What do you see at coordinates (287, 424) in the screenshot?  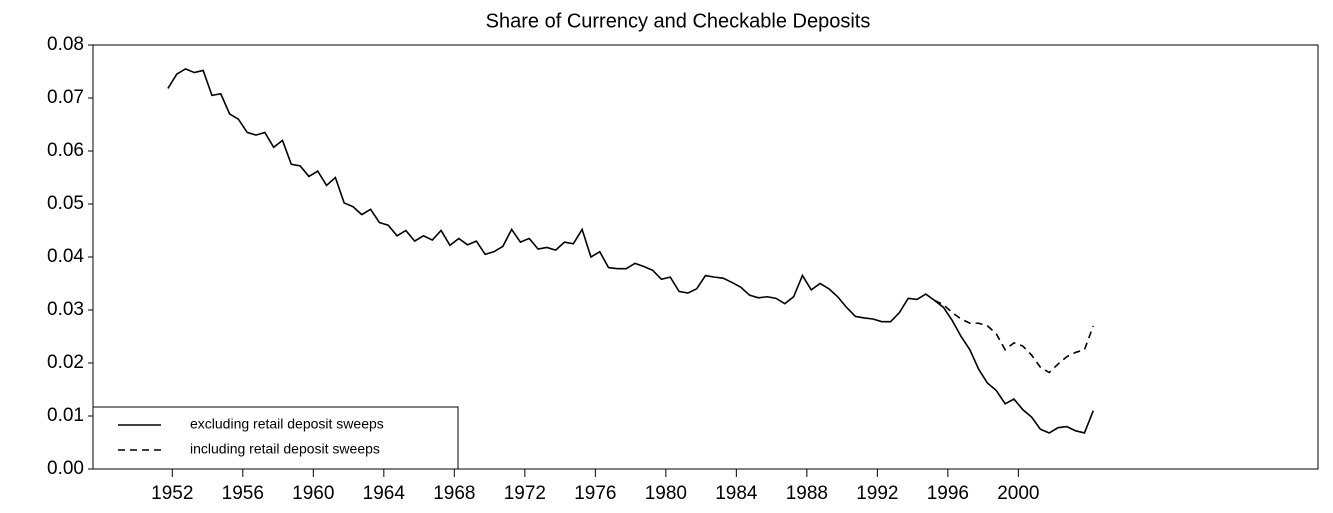 I see `legend-label: excluding retail deposit sweeps` at bounding box center [287, 424].